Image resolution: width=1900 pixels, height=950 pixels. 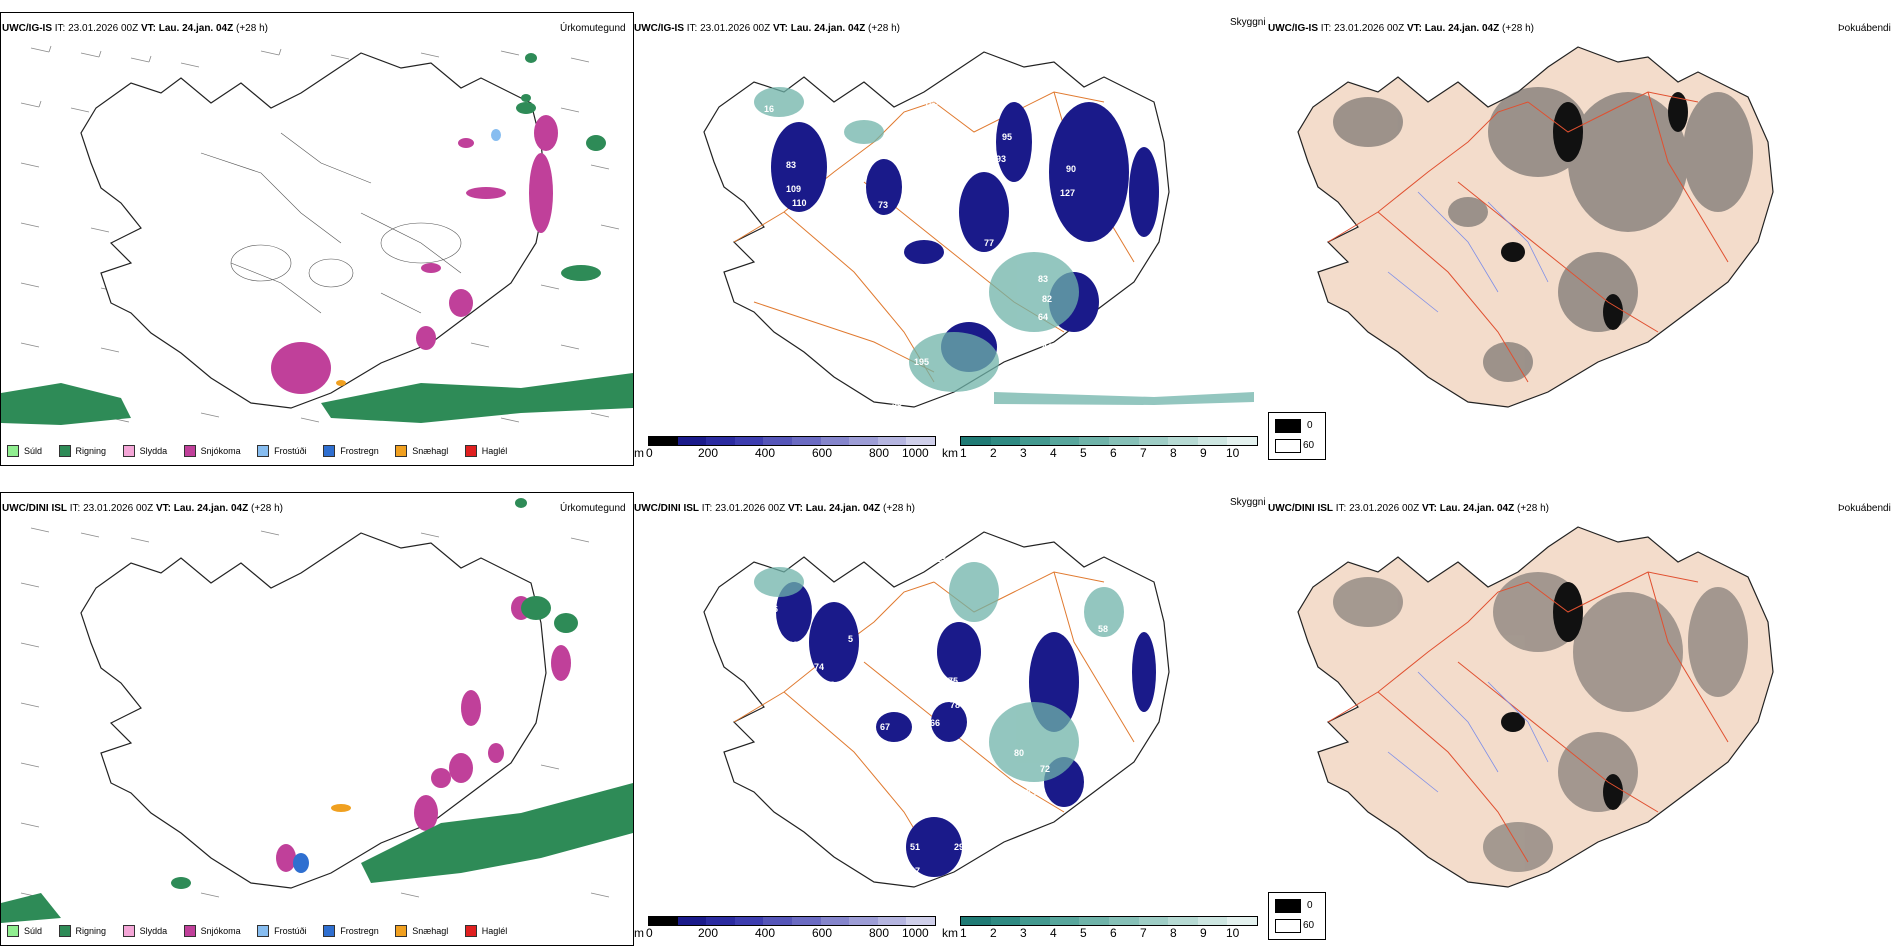 What do you see at coordinates (33, 931) in the screenshot?
I see `legend-label: Súld` at bounding box center [33, 931].